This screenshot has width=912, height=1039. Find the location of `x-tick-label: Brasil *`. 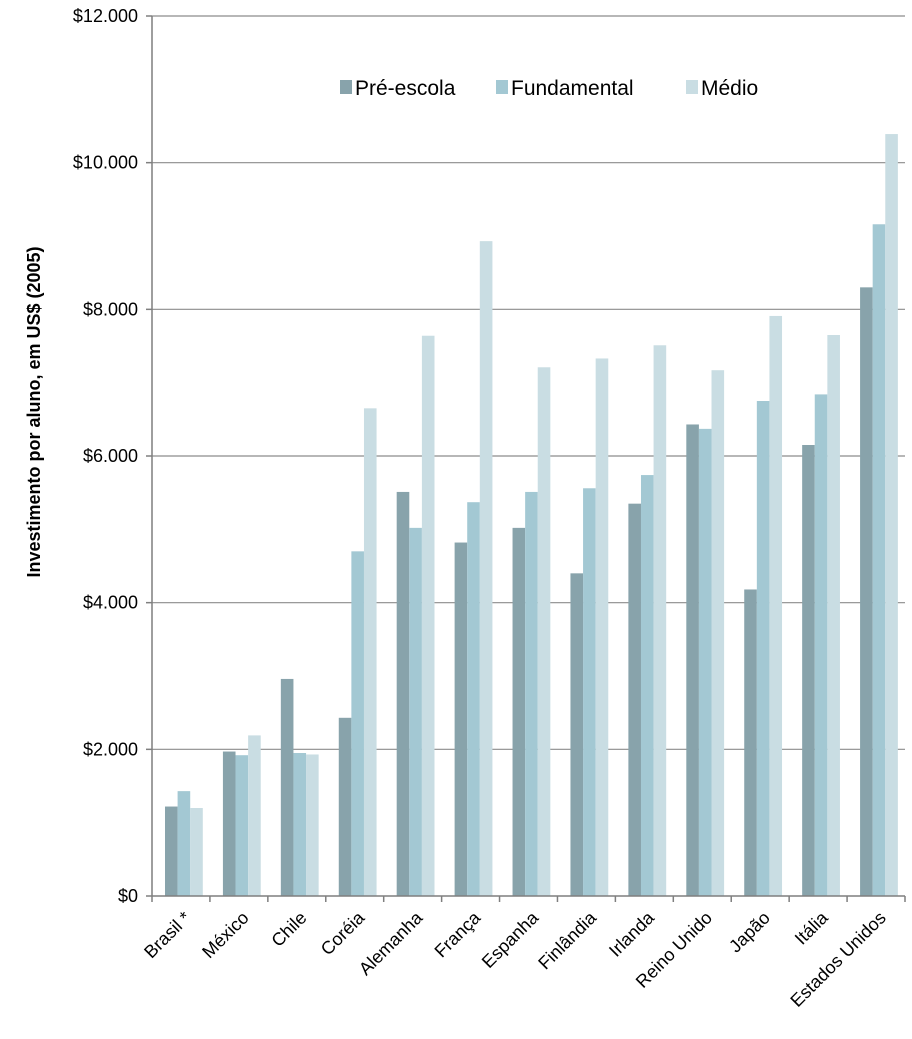

x-tick-label: Brasil * is located at coordinates (167, 935).